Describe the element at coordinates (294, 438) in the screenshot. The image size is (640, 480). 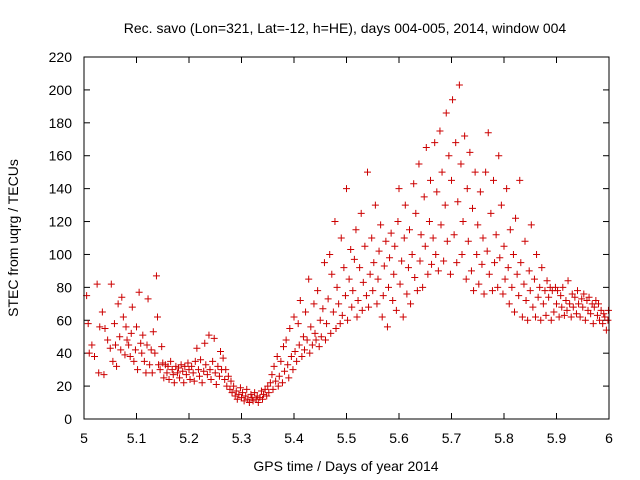
I see `x-tick-label: 5.4` at that location.